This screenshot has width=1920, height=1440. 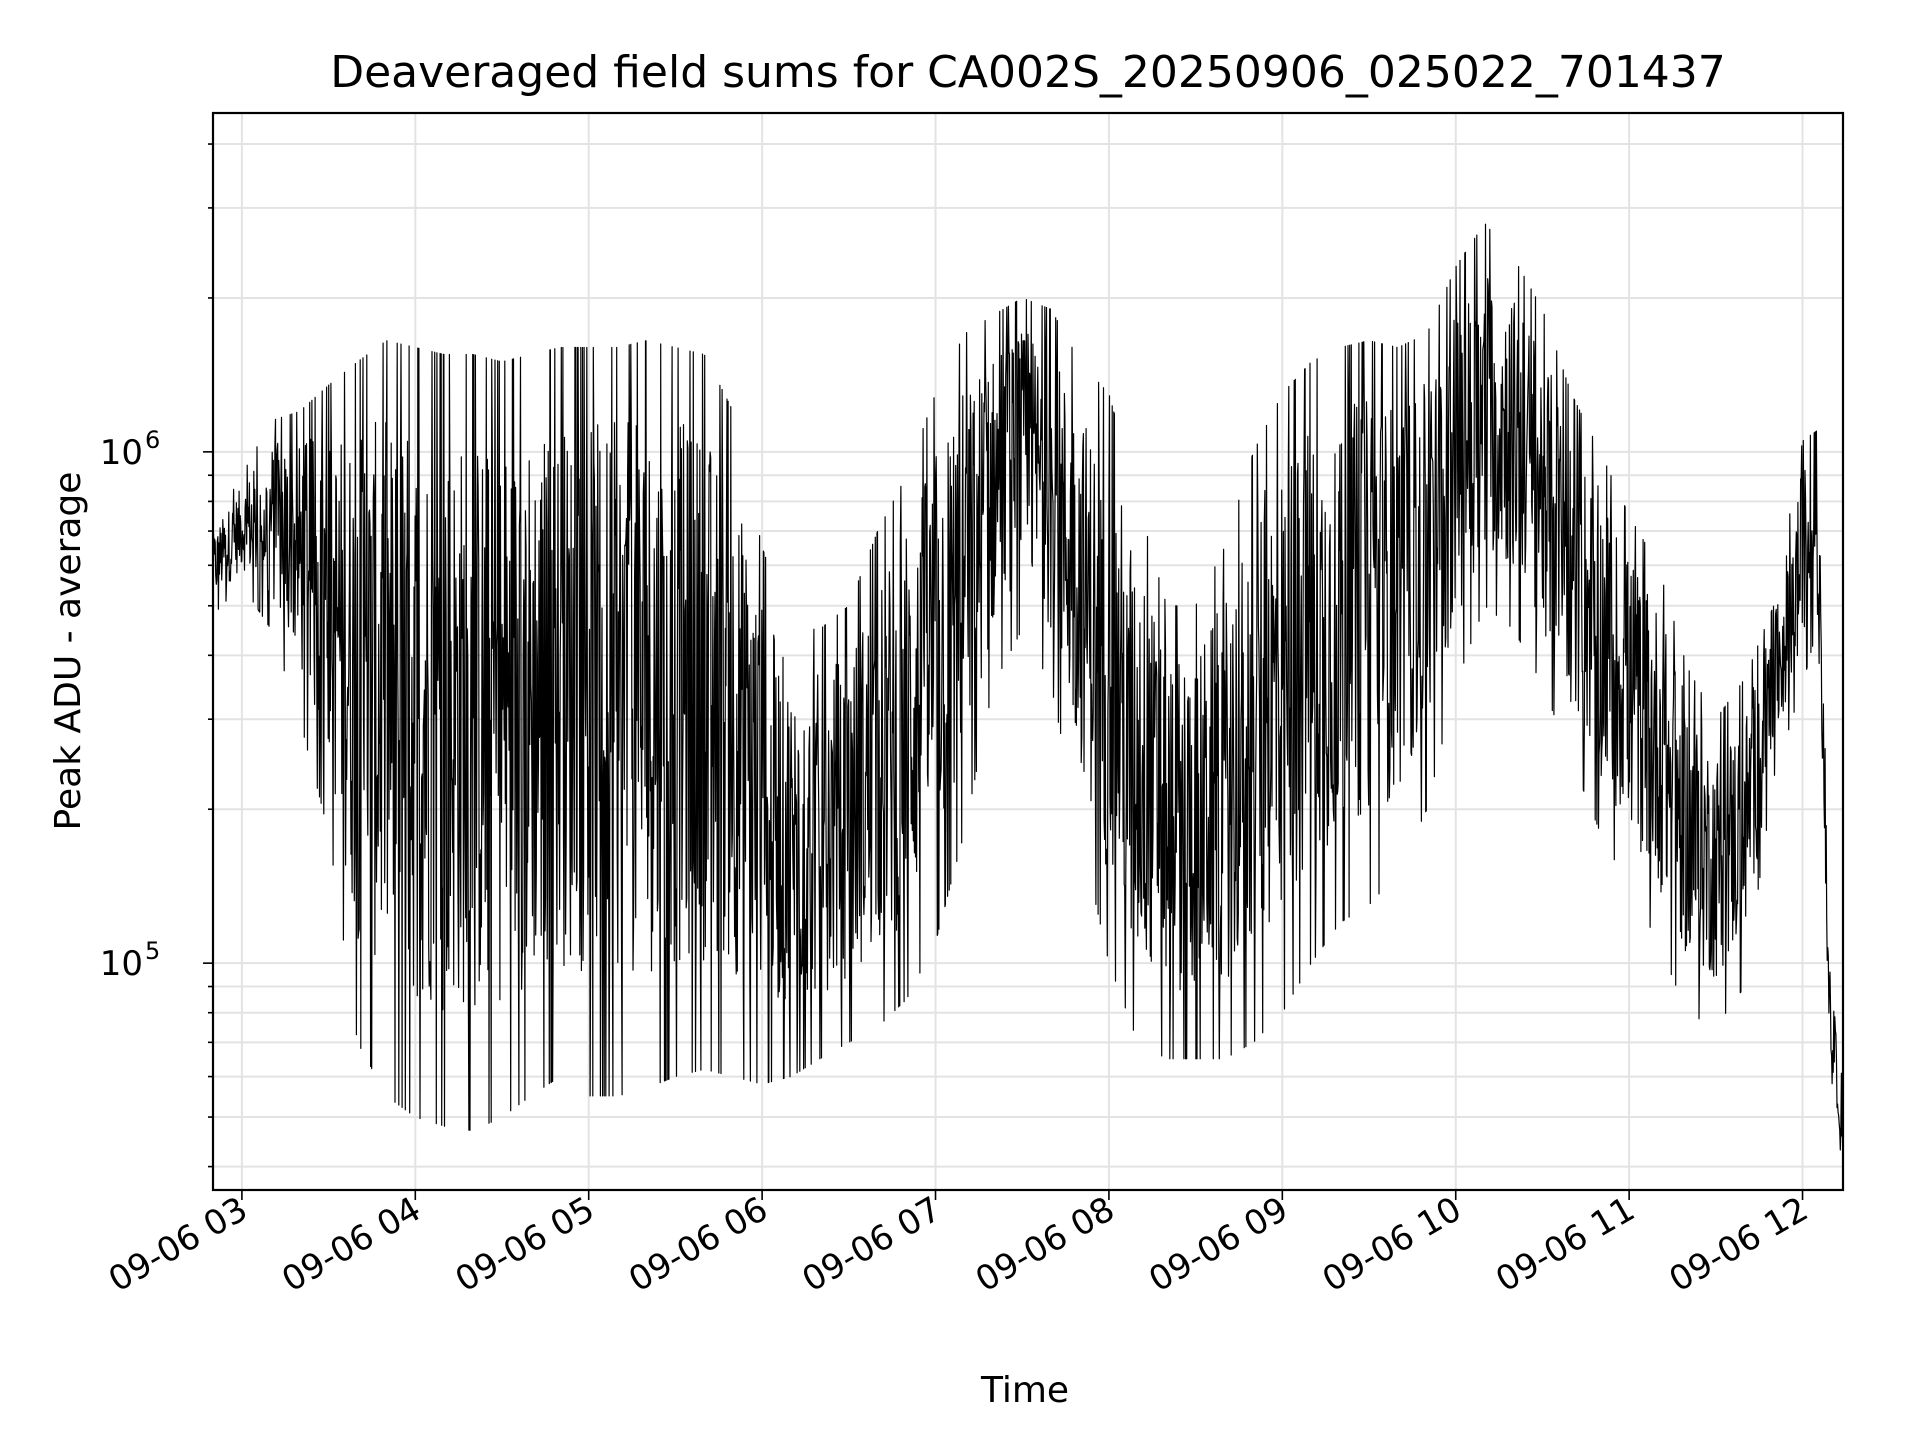 What do you see at coordinates (1739, 1244) in the screenshot?
I see `x-tick-label: 09-06 12` at bounding box center [1739, 1244].